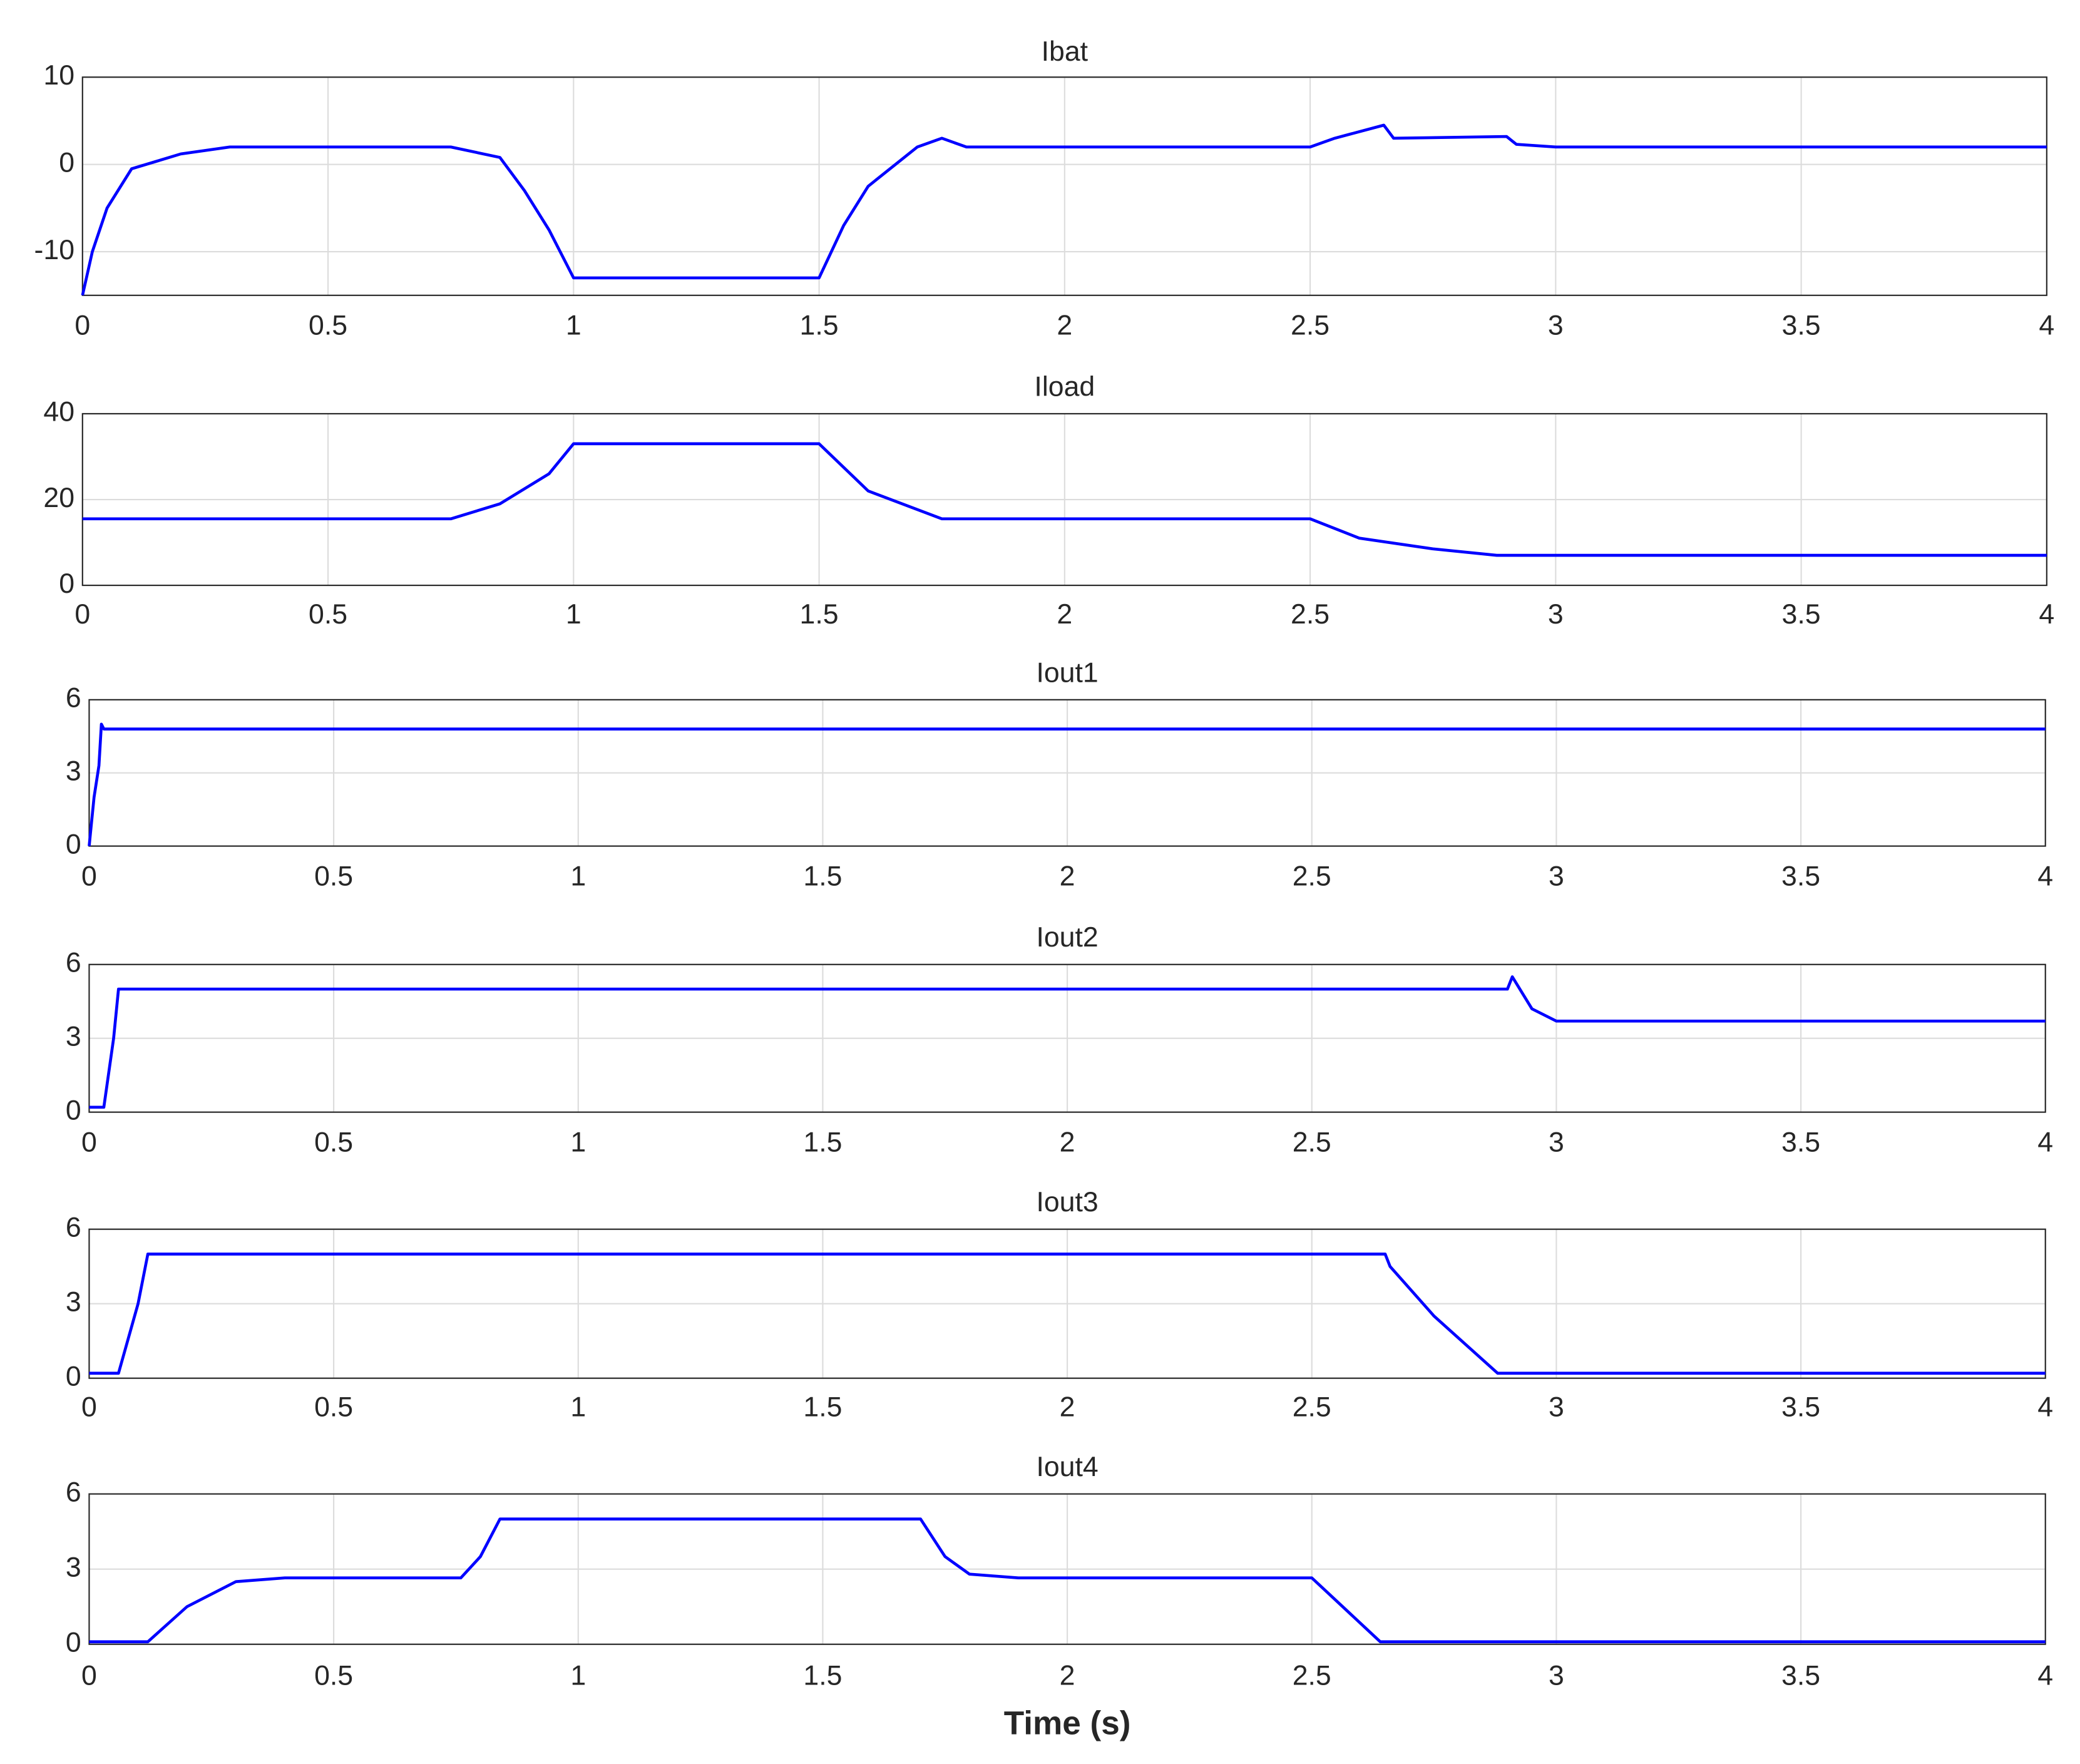 This screenshot has width=2080, height=1764. Describe the element at coordinates (1065, 51) in the screenshot. I see `chart-title: Ibat` at that location.